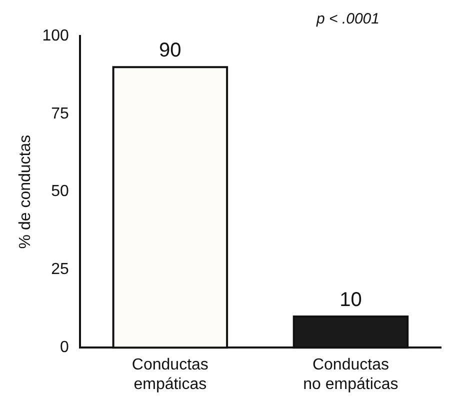 This screenshot has width=459, height=410. What do you see at coordinates (348, 19) in the screenshot?
I see `text: p < .0001` at bounding box center [348, 19].